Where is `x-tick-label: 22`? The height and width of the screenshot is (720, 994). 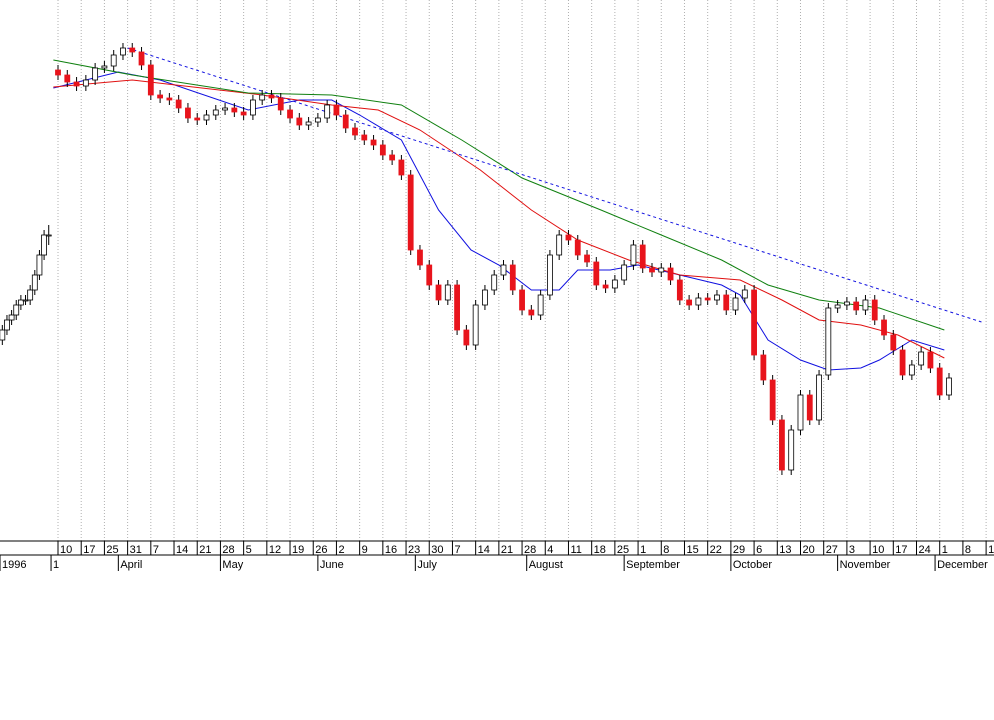 x-tick-label: 22 is located at coordinates (716, 550).